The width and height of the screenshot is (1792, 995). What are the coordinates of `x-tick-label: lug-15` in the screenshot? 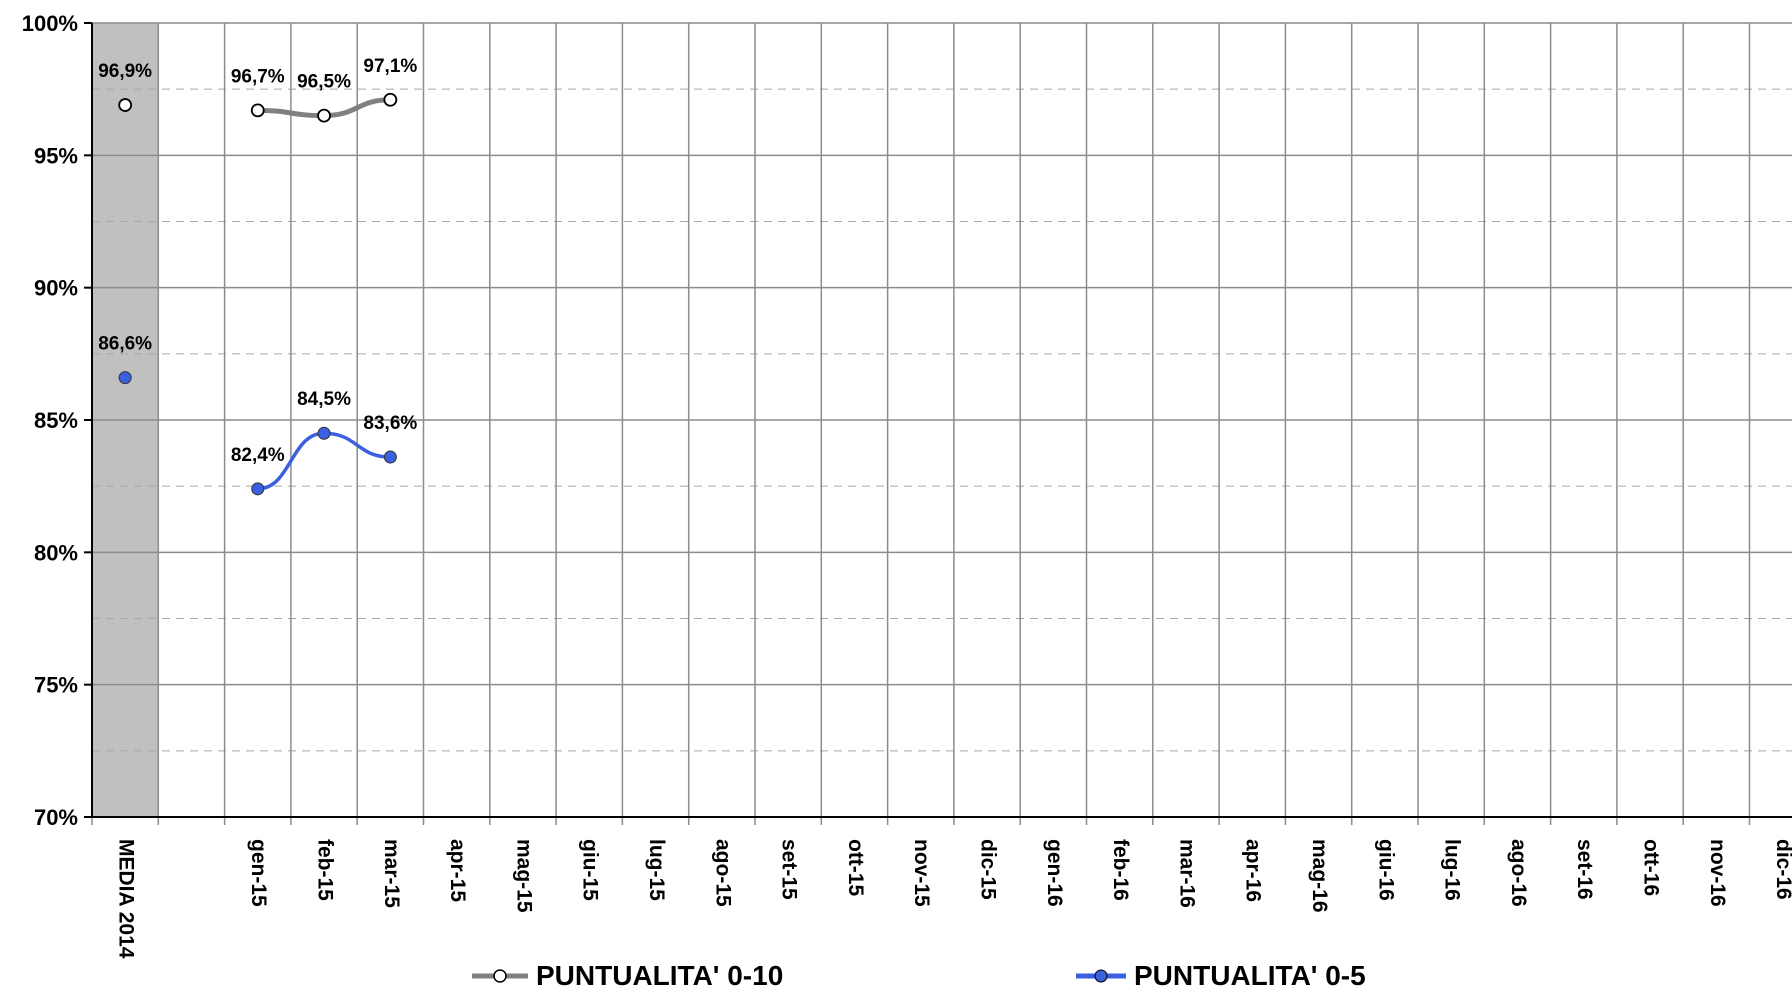 It's located at (656, 870).